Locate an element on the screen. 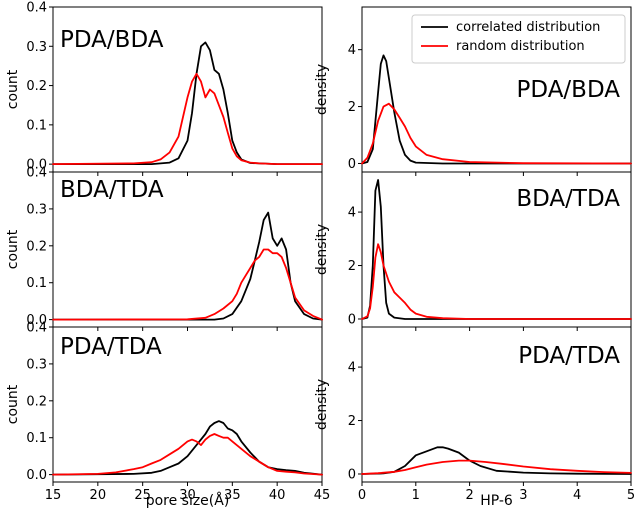  x-axis-label: pore size(Å) is located at coordinates (188, 500).